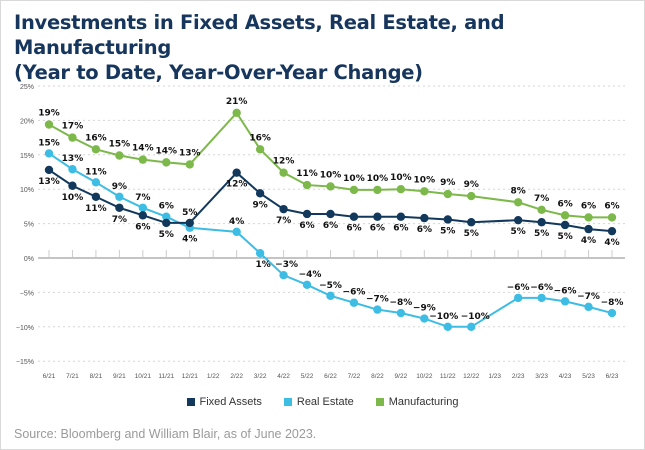 Image resolution: width=645 pixels, height=450 pixels. I want to click on legend-item-real-estate: Real Estate, so click(318, 402).